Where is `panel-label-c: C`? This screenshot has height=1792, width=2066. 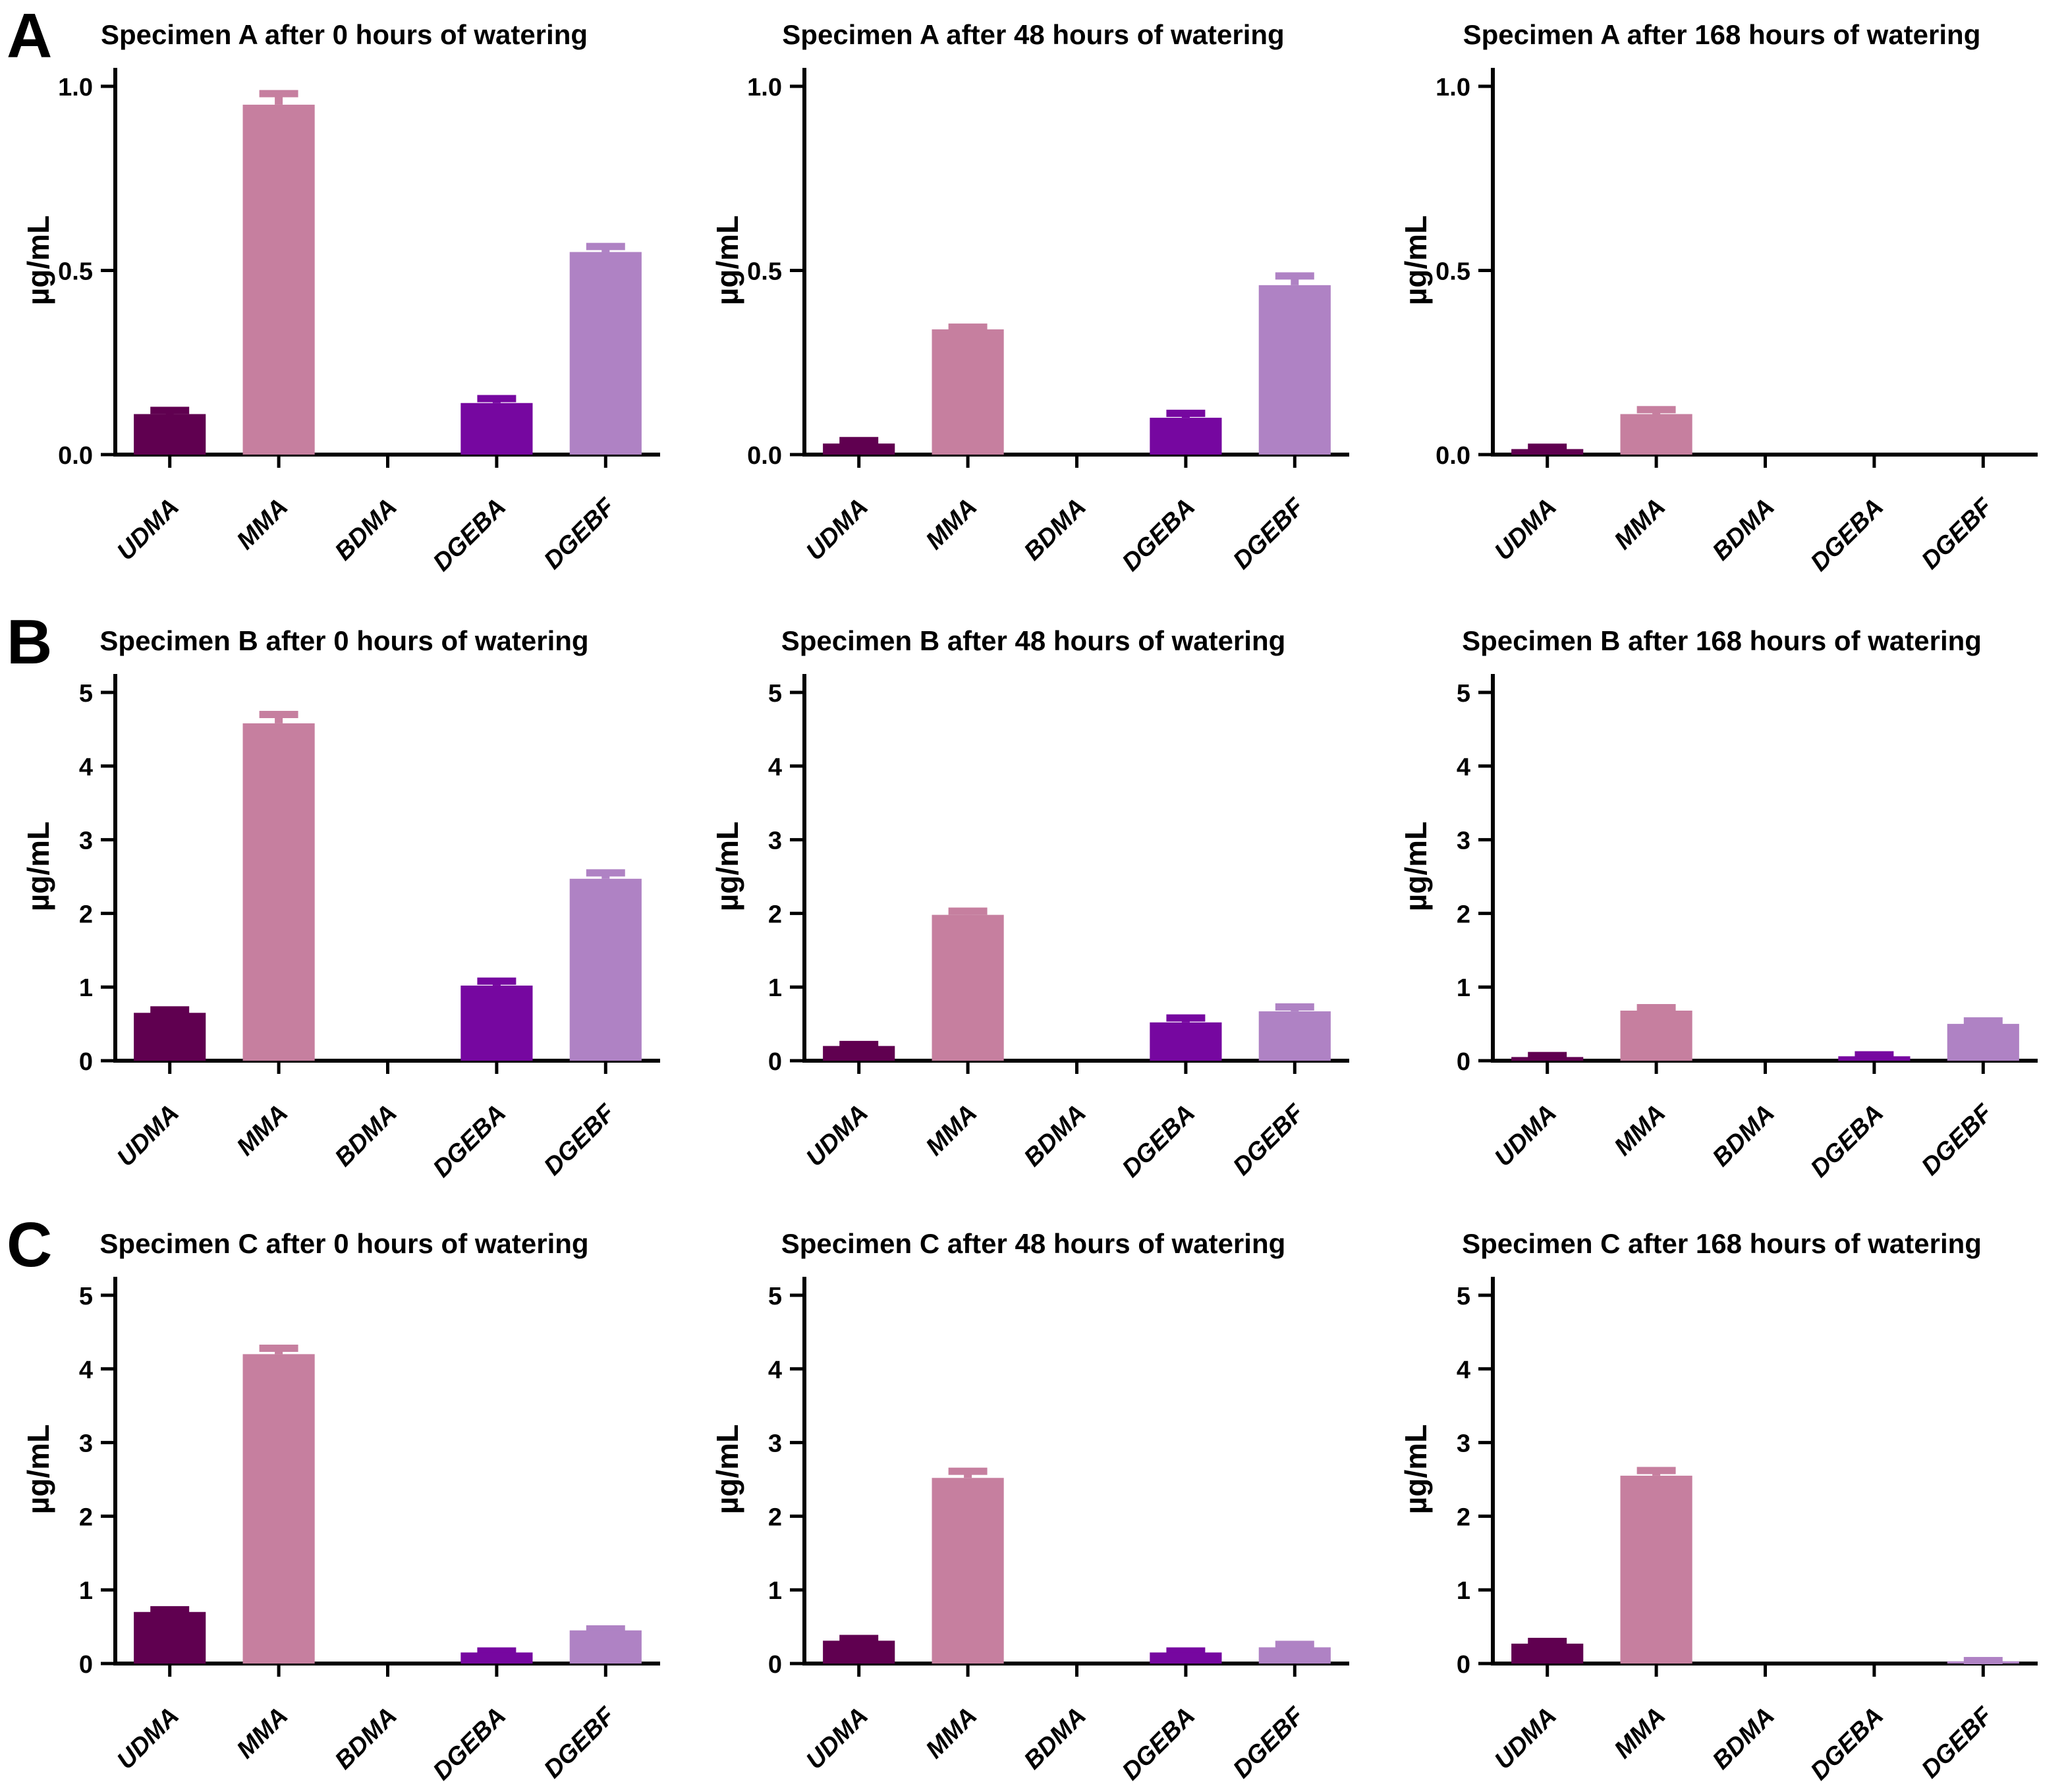 panel-label-c: C is located at coordinates (30, 1245).